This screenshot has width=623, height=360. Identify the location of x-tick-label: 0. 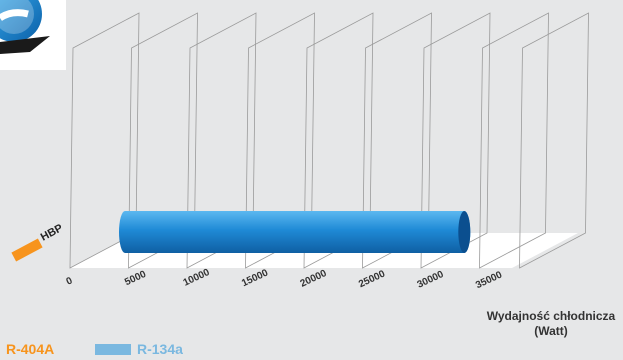
(70, 281).